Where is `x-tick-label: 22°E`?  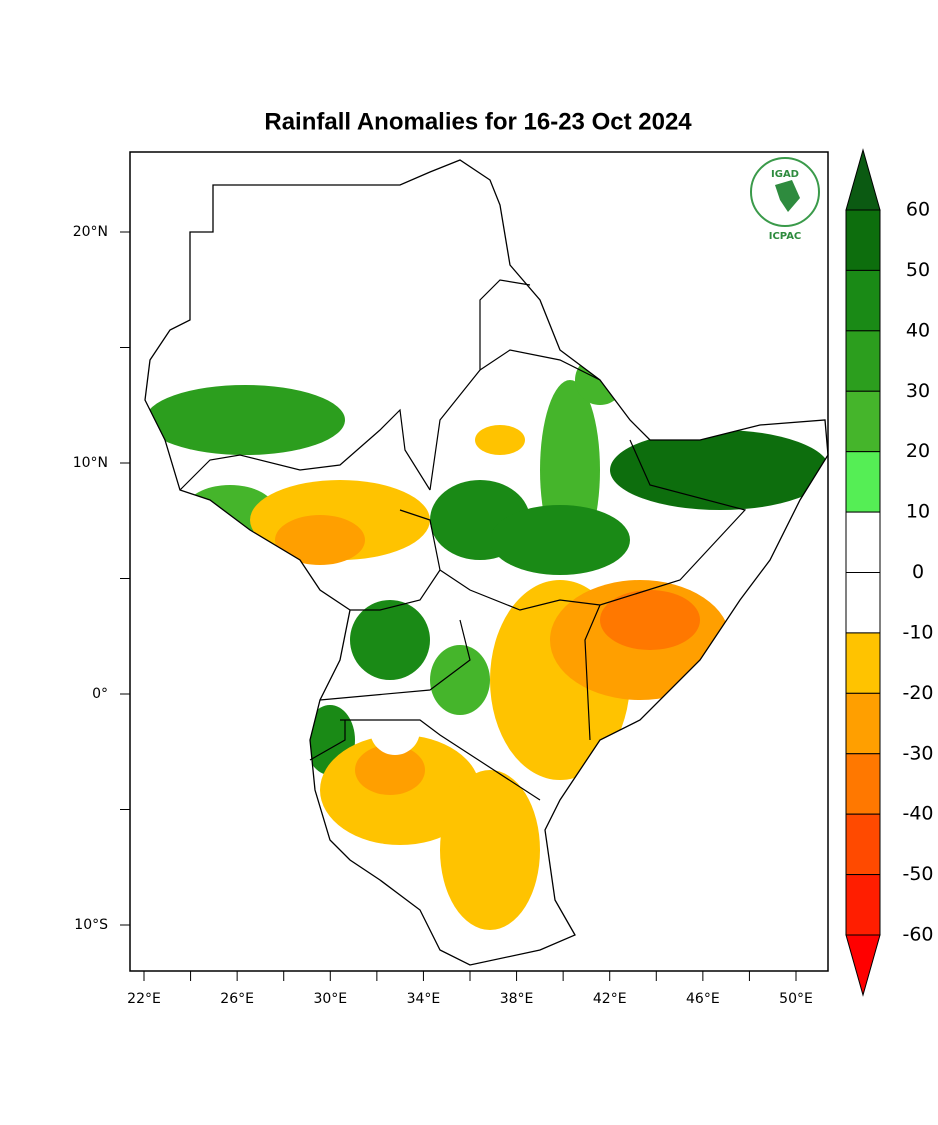
x-tick-label: 22°E is located at coordinates (144, 999).